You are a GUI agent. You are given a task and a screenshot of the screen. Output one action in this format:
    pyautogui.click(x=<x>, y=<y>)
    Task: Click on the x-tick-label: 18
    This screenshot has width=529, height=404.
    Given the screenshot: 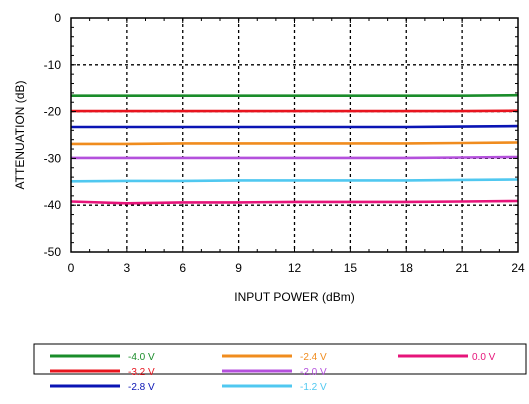 What is the action you would take?
    pyautogui.click(x=407, y=268)
    